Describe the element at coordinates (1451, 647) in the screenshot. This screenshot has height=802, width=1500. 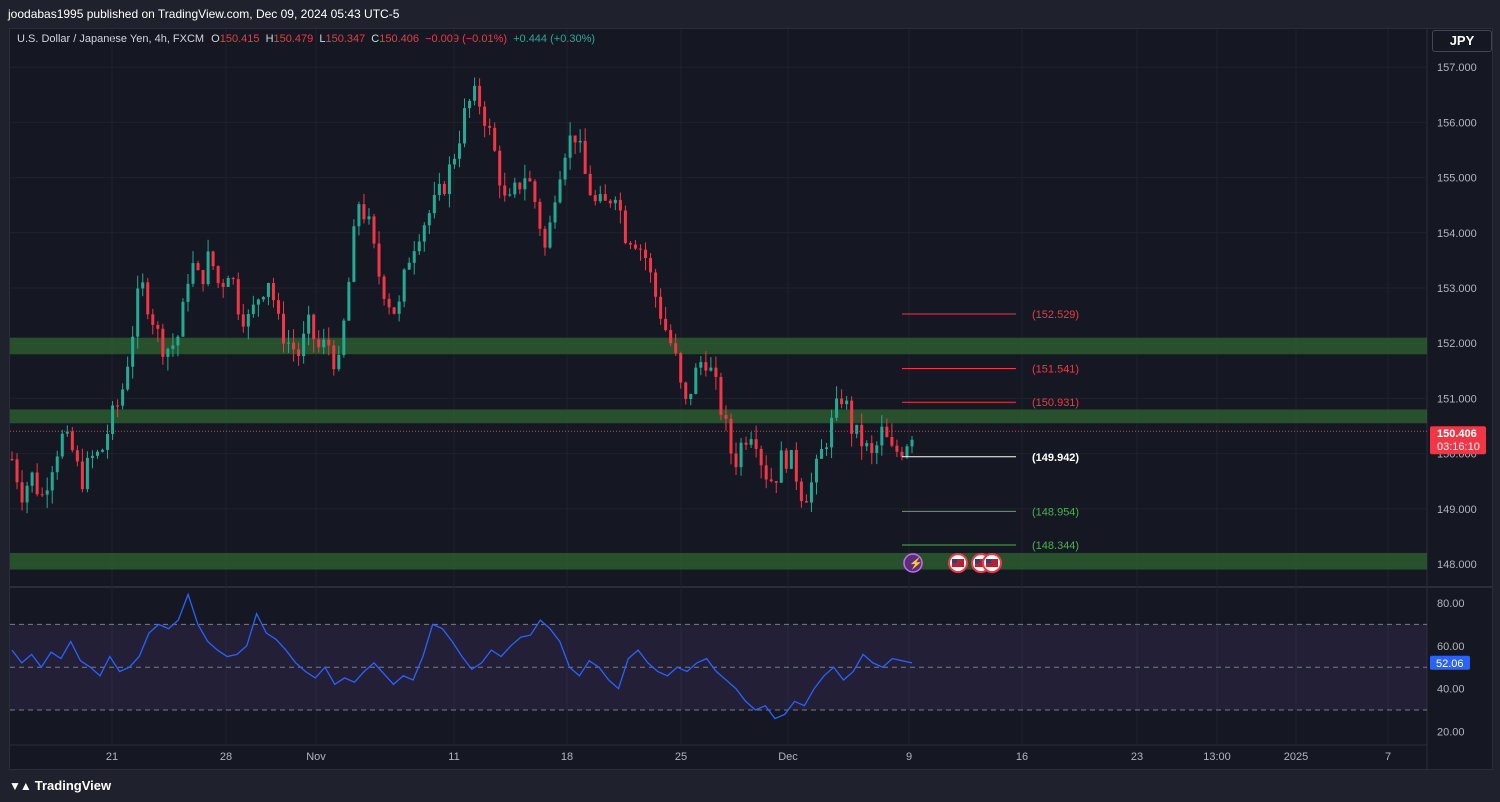
I see `rsi-tick-label: 60.00` at that location.